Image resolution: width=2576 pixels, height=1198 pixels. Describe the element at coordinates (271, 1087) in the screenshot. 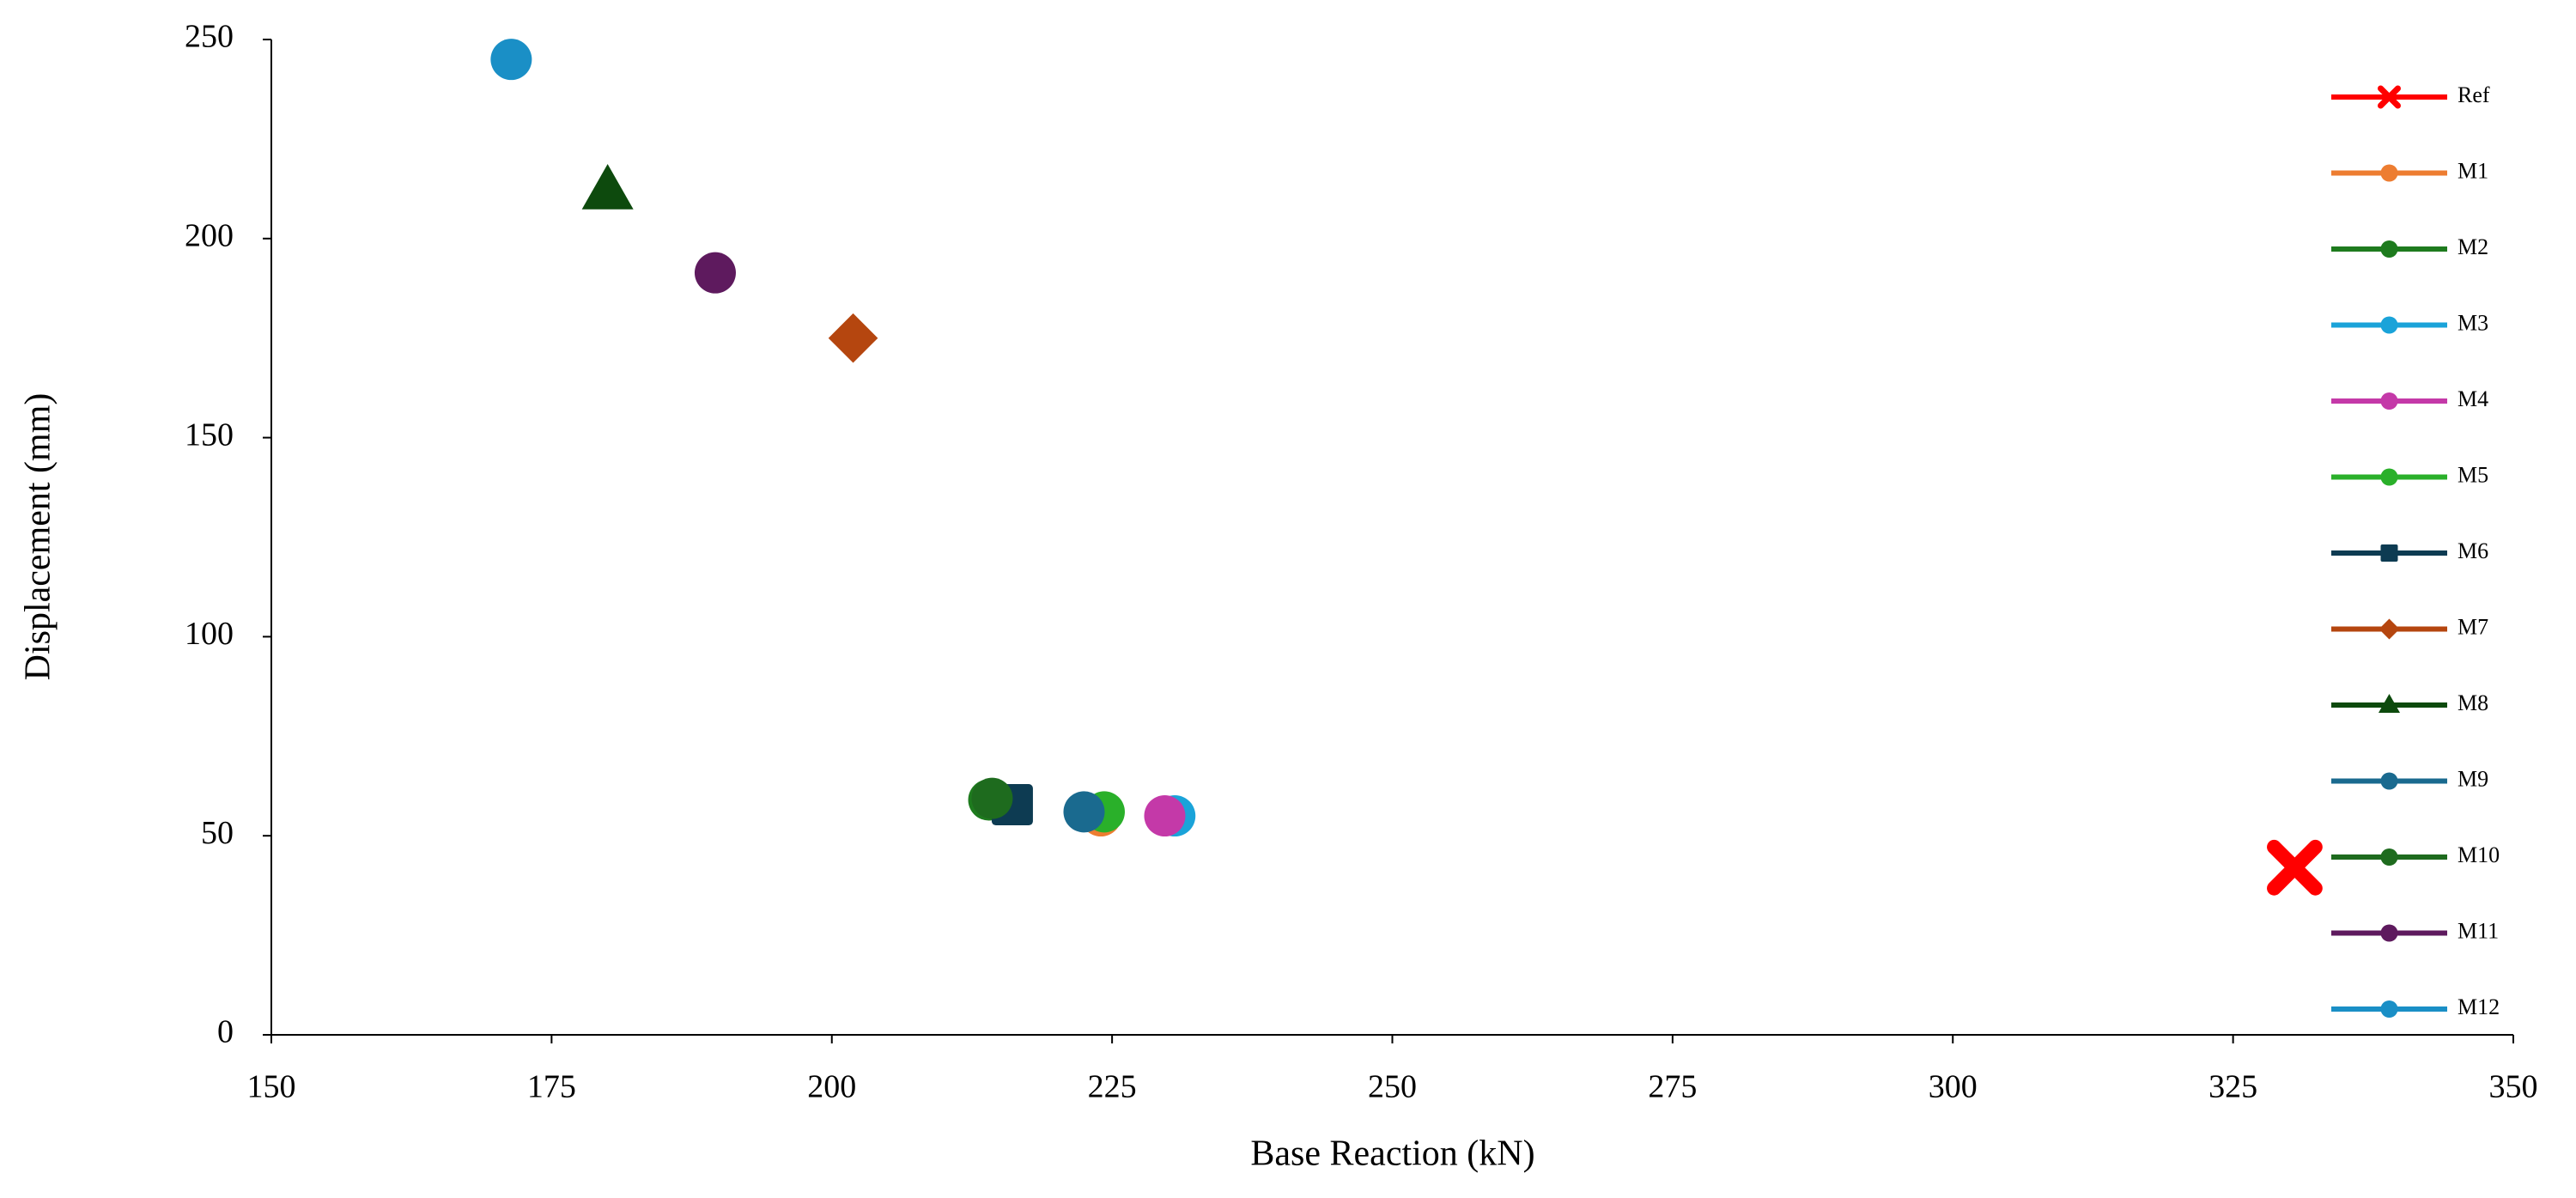

I see `x-tick-label: 150` at that location.